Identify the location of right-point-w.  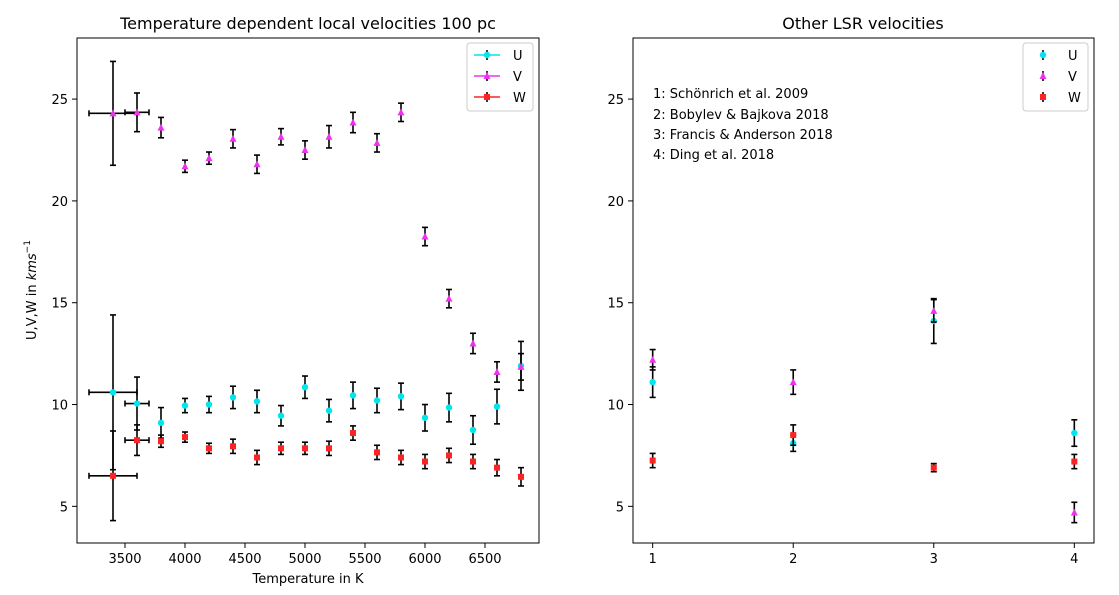
(652, 460).